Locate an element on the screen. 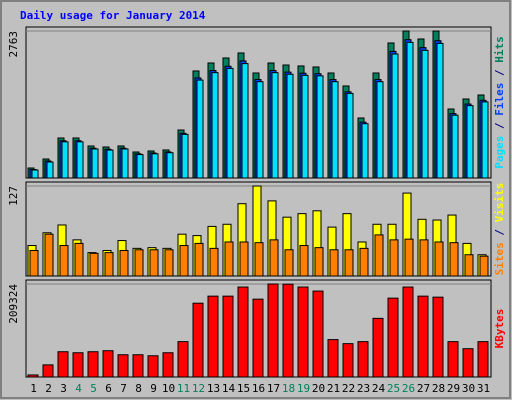 The width and height of the screenshot is (512, 400). x-tick-label: 1 is located at coordinates (33, 388).